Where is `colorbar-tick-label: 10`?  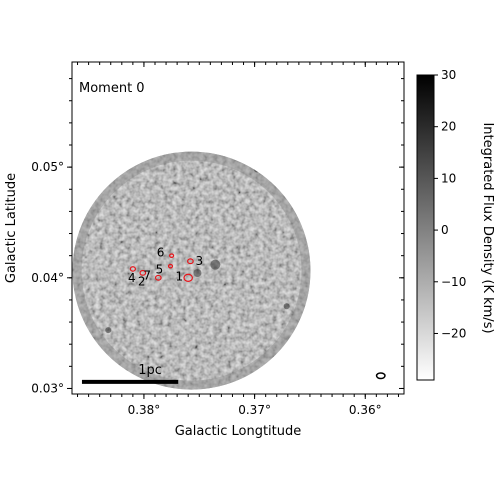
colorbar-tick-label: 10 is located at coordinates (448, 178).